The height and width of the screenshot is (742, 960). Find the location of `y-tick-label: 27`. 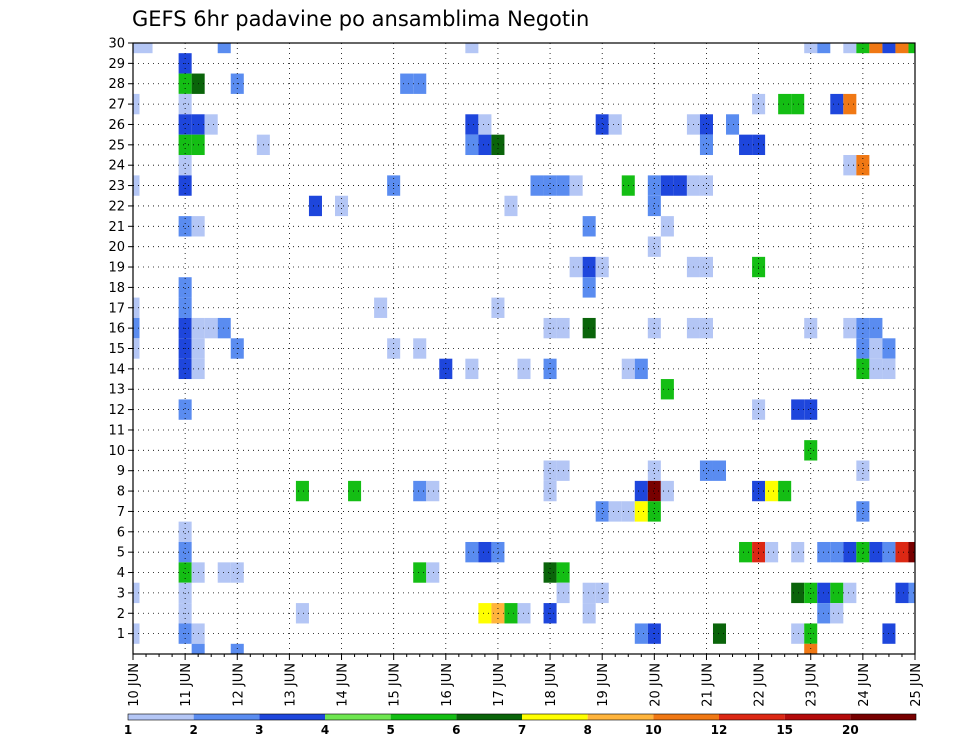

y-tick-label: 27 is located at coordinates (116, 105).